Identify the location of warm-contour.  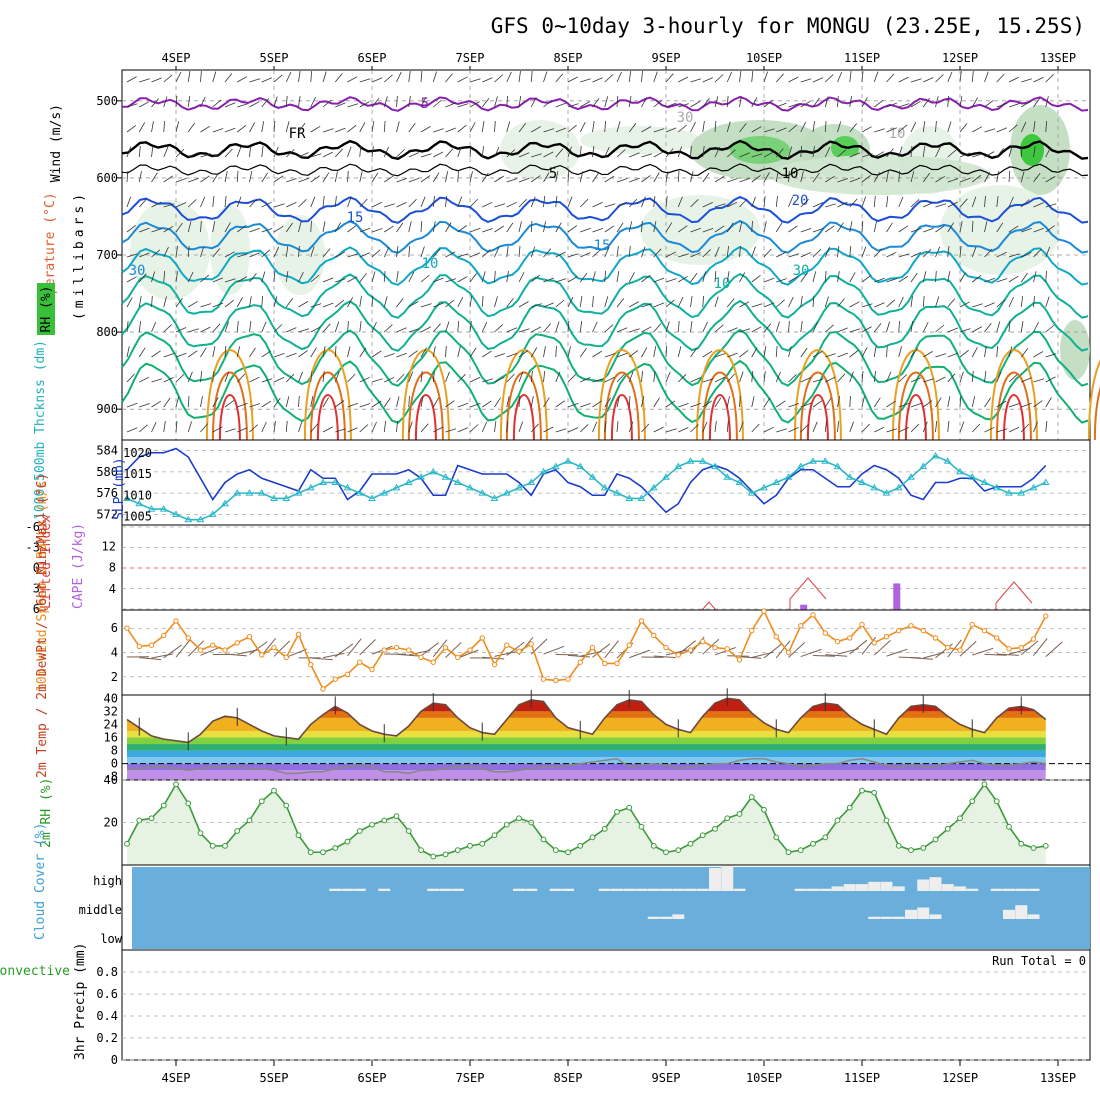
(425, 395).